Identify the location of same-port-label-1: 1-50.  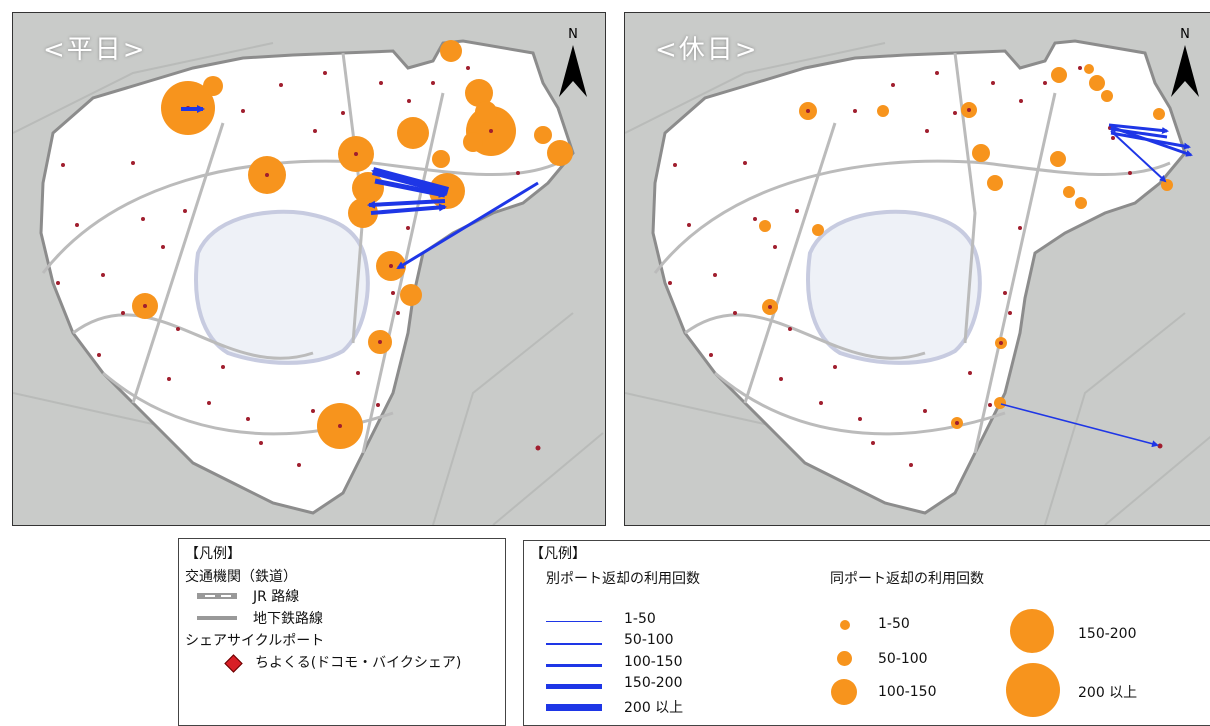
(894, 624).